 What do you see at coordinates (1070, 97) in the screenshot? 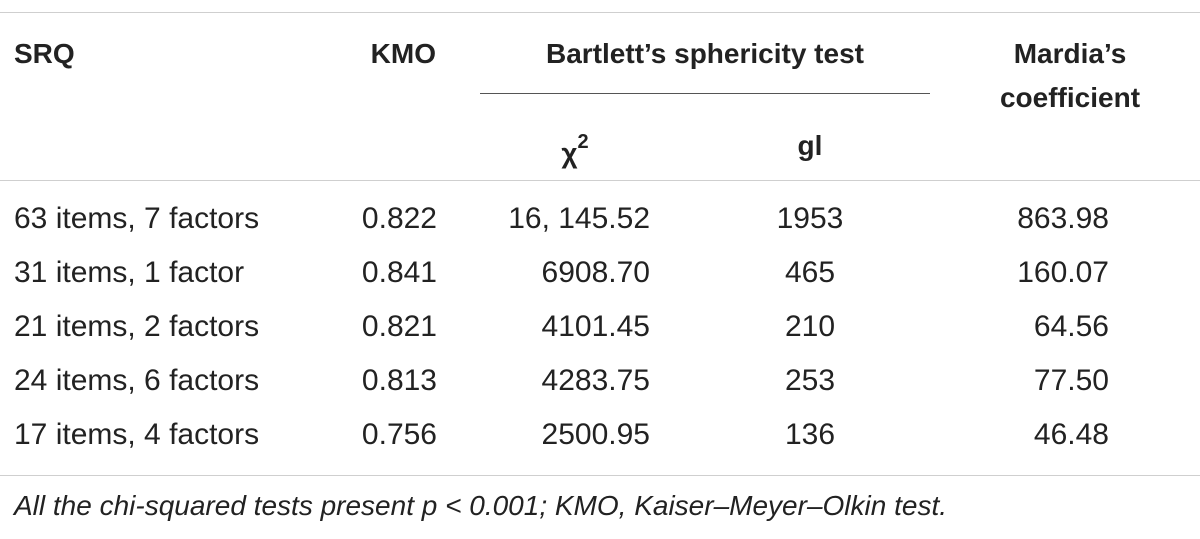
I see `header-mardia-line2: coefficient` at bounding box center [1070, 97].